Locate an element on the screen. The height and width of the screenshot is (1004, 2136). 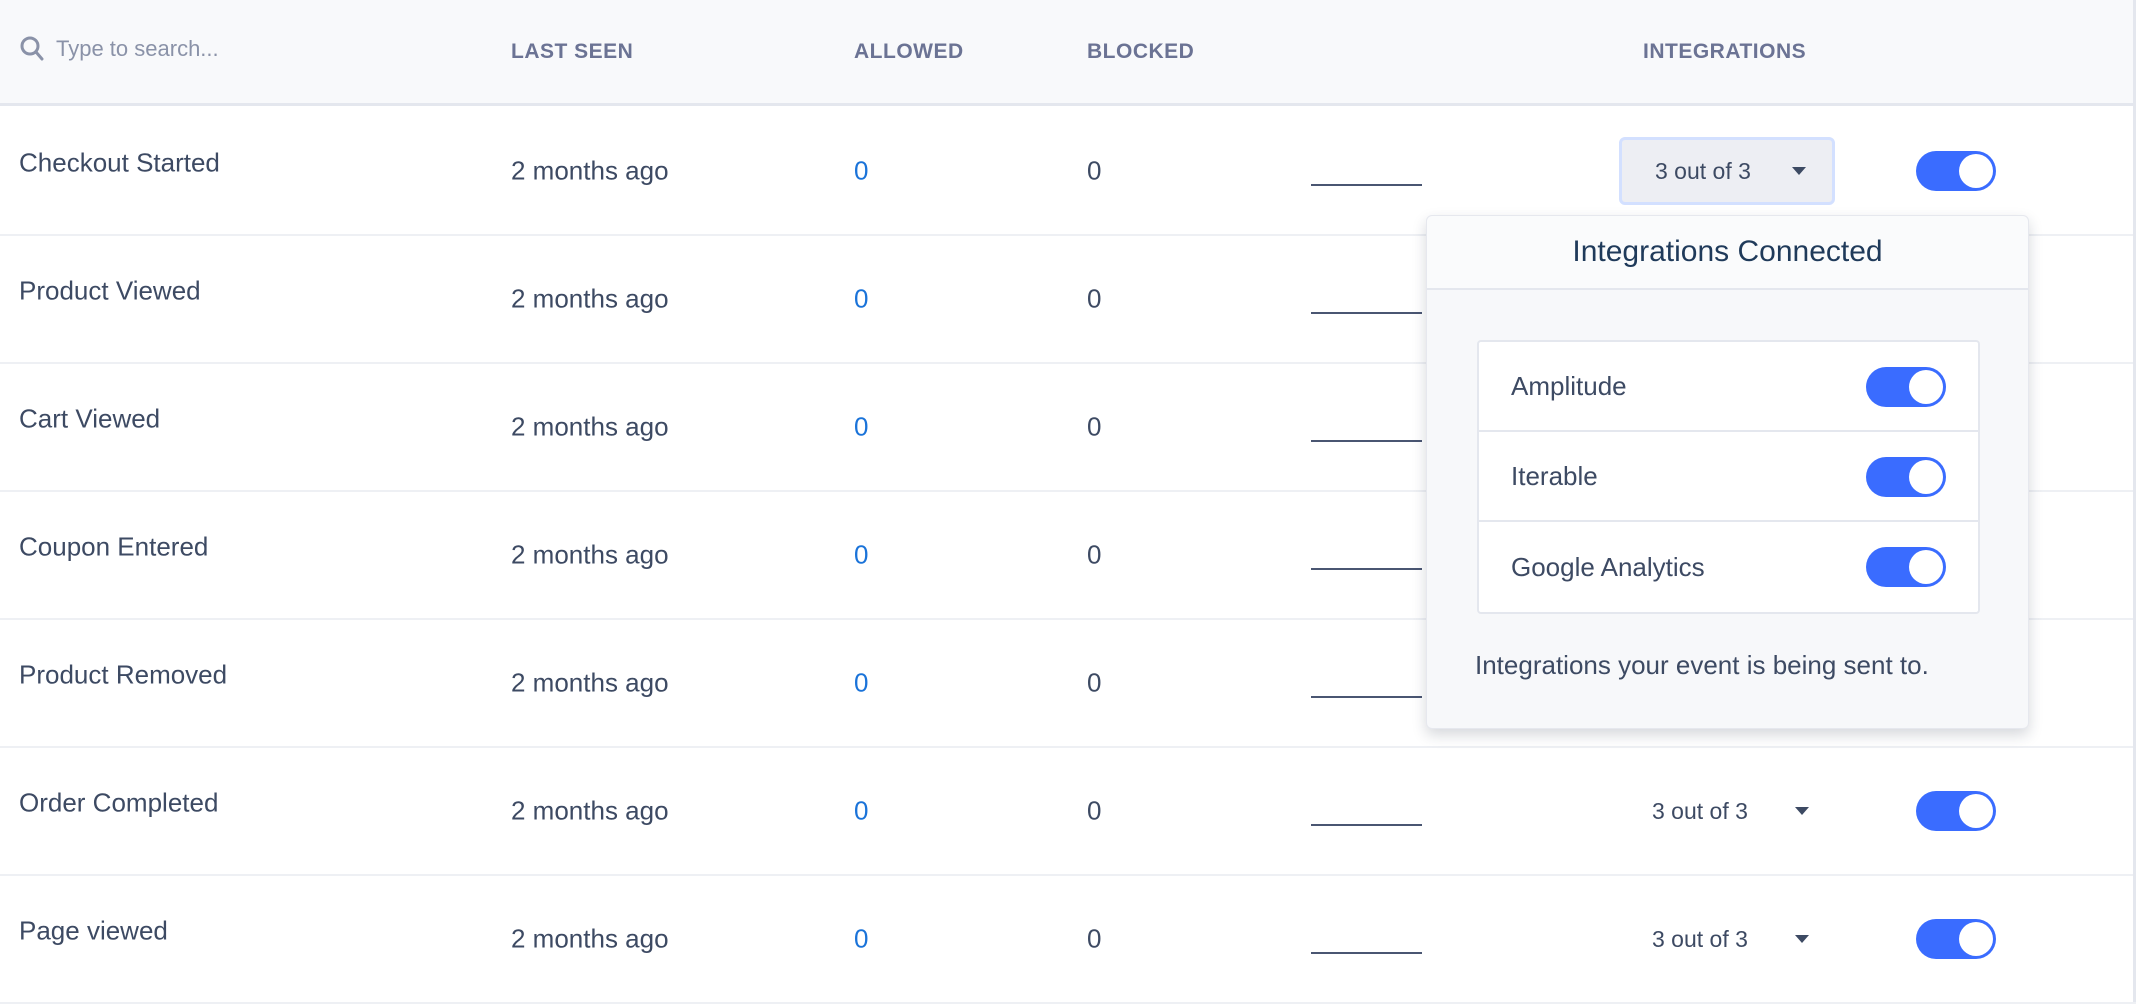
integration-item-iterable: Iterable is located at coordinates (1728, 477).